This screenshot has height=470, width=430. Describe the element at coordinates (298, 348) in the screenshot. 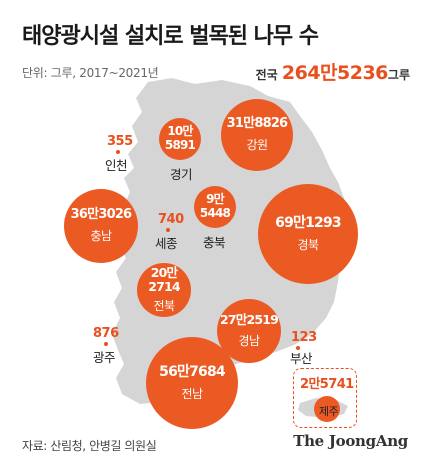

I see `busan-dot` at that location.